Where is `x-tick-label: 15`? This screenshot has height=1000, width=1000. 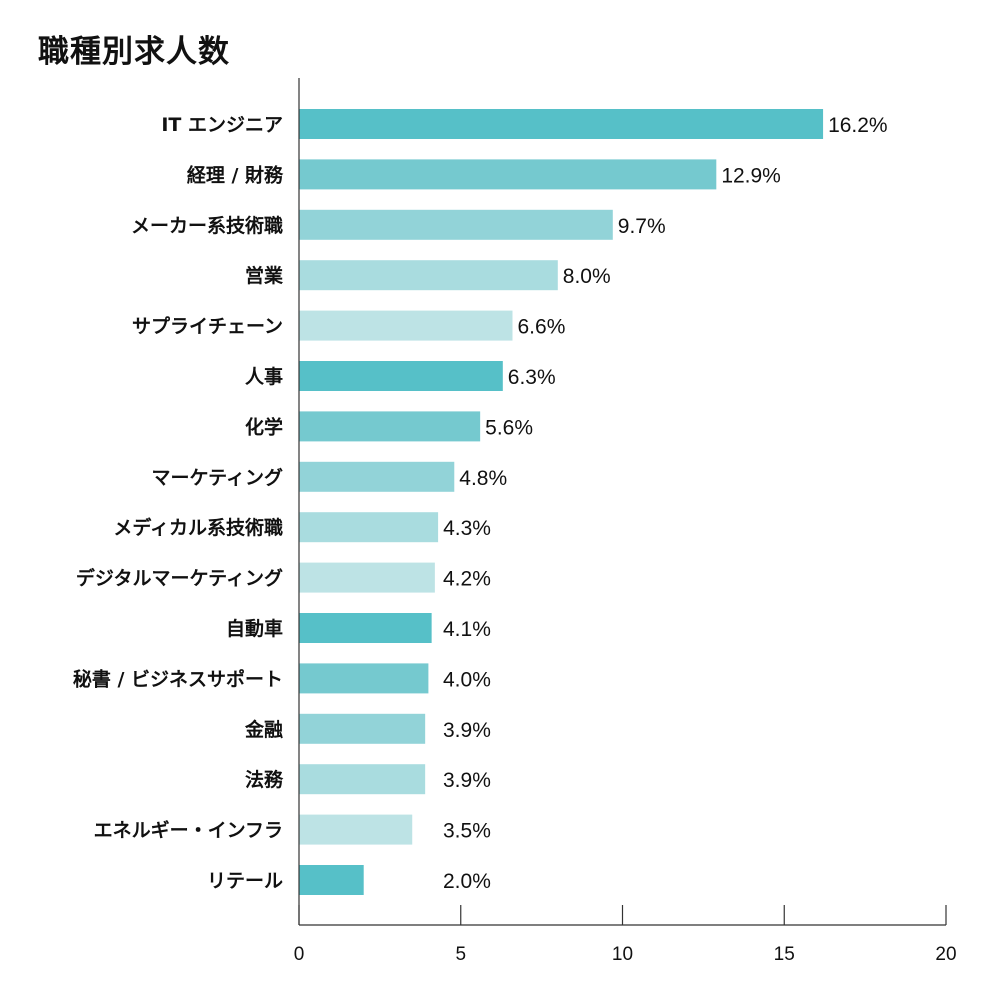
x-tick-label: 15 is located at coordinates (784, 954).